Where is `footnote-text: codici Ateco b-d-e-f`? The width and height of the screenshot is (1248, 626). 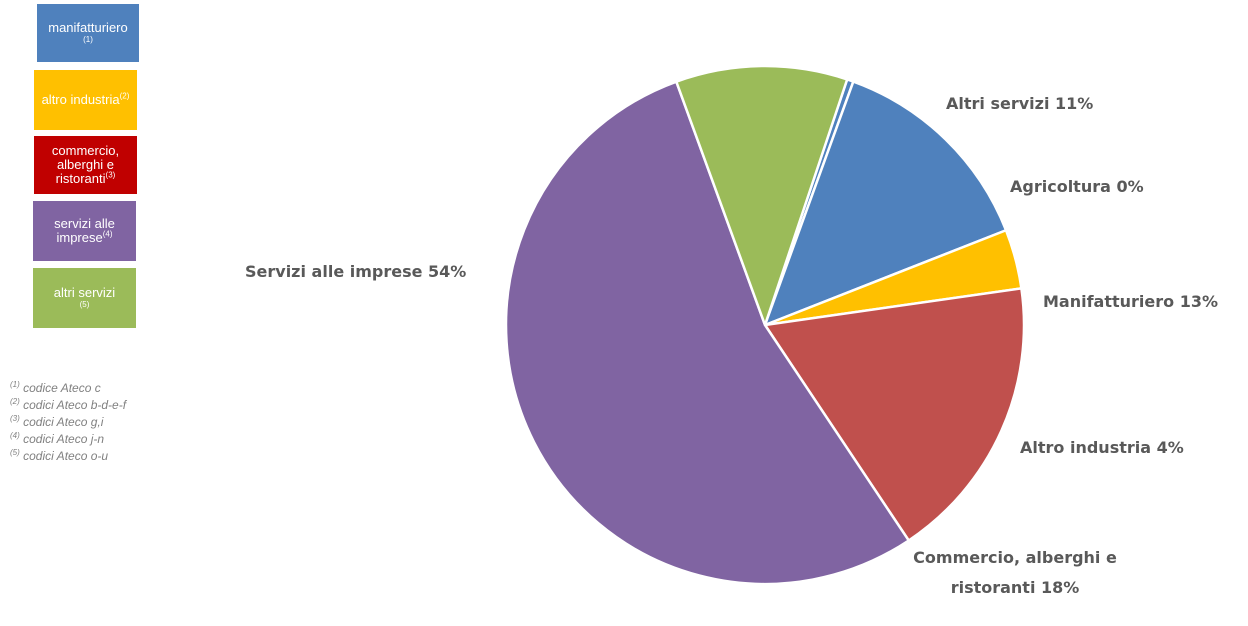 footnote-text: codici Ateco b-d-e-f is located at coordinates (73, 405).